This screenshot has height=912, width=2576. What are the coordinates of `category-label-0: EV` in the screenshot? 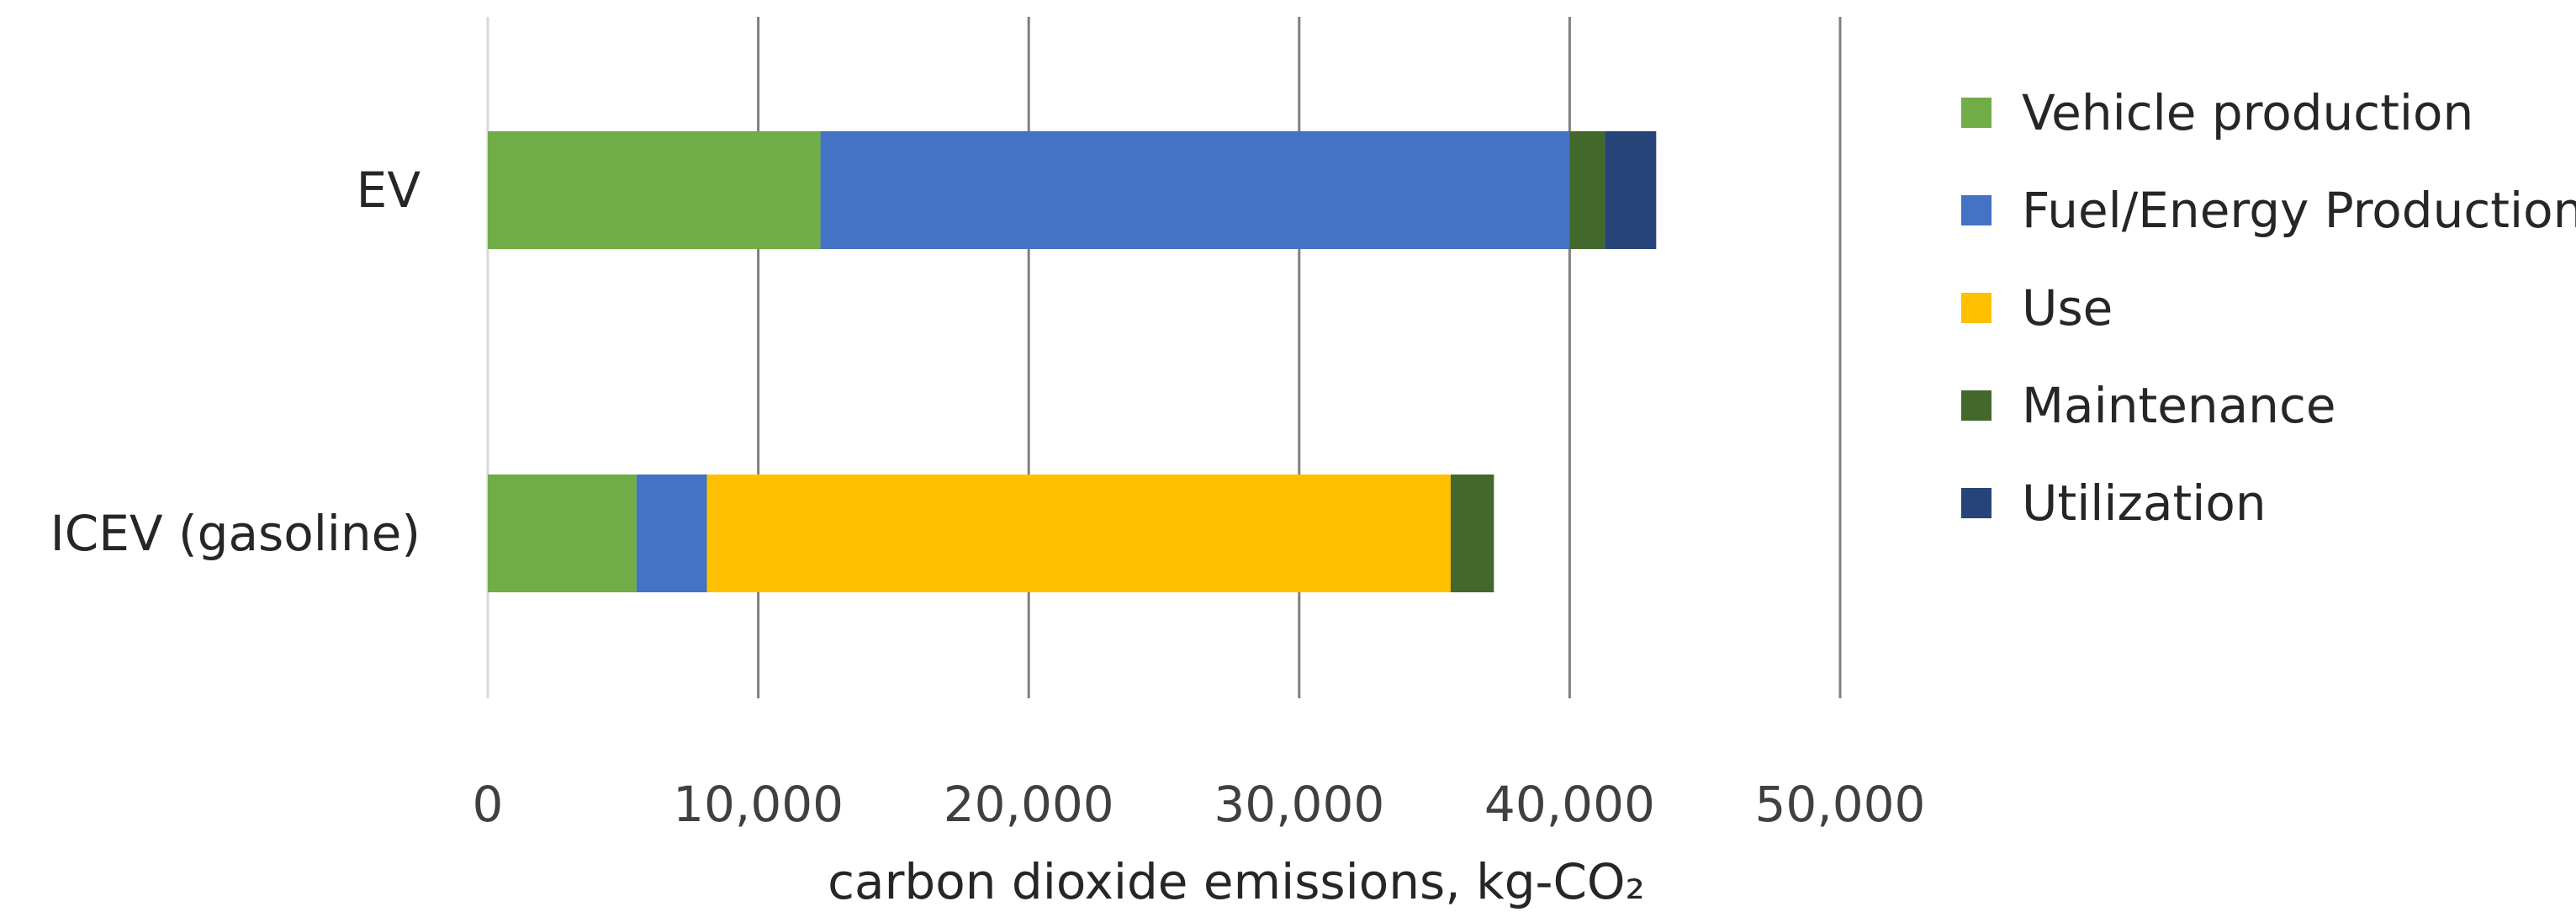 It's located at (389, 190).